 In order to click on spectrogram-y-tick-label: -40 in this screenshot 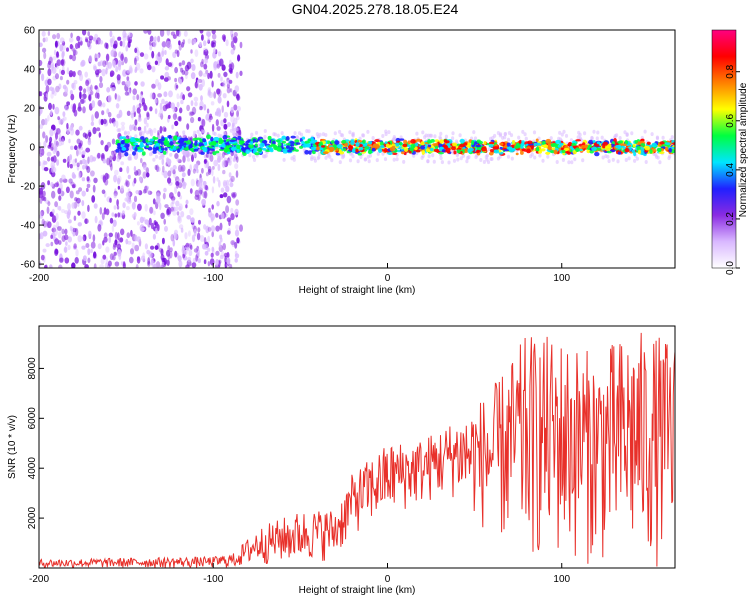, I will do `click(28, 226)`.